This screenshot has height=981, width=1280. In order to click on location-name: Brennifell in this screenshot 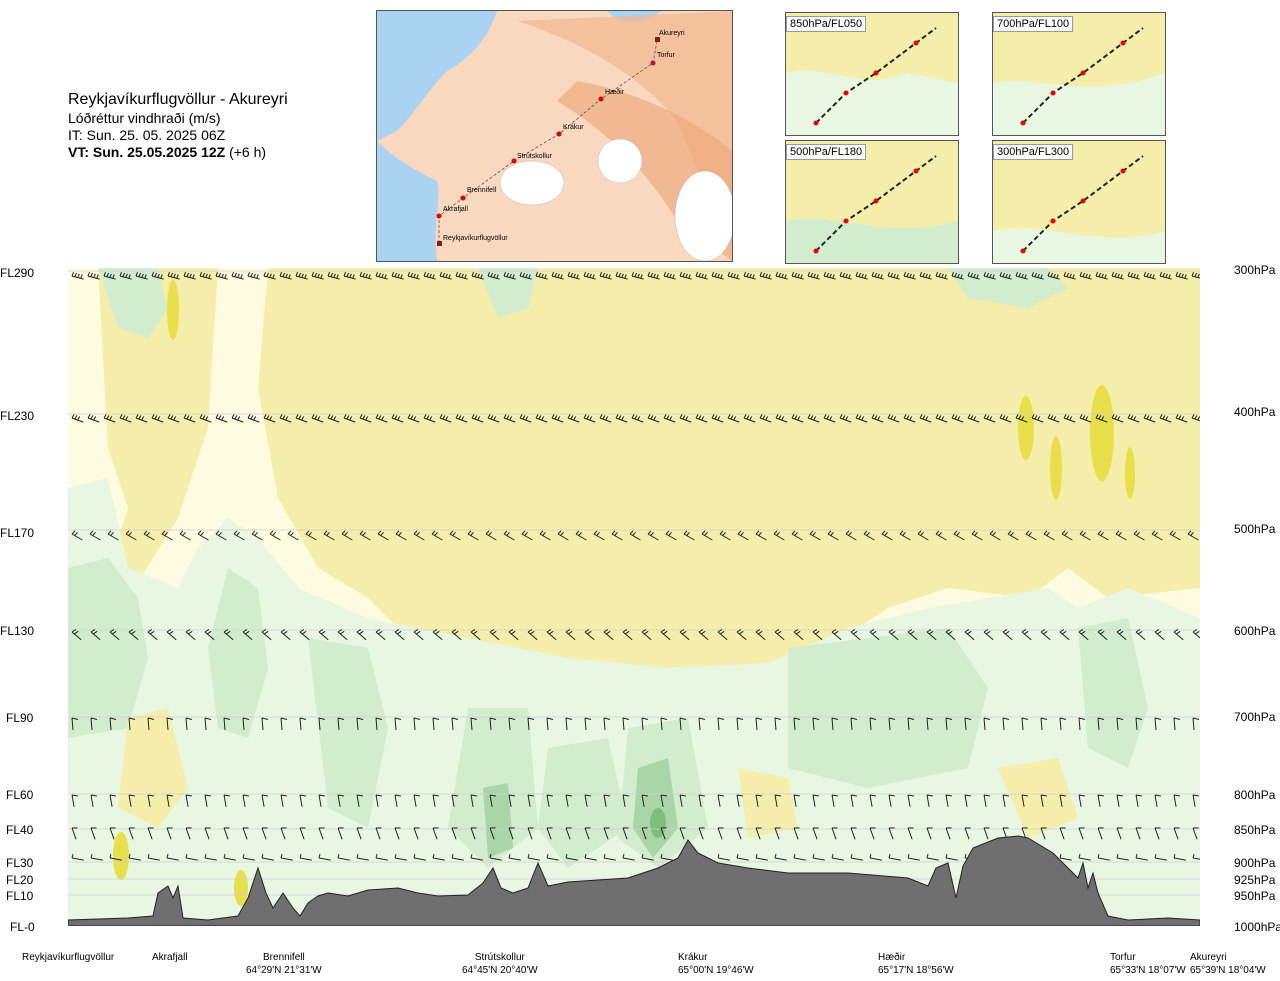, I will do `click(284, 957)`.